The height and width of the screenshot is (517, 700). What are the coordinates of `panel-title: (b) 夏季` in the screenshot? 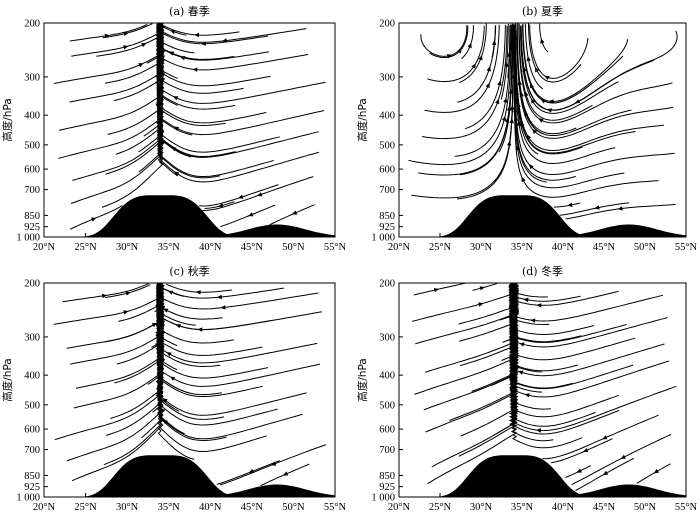 It's located at (542, 11).